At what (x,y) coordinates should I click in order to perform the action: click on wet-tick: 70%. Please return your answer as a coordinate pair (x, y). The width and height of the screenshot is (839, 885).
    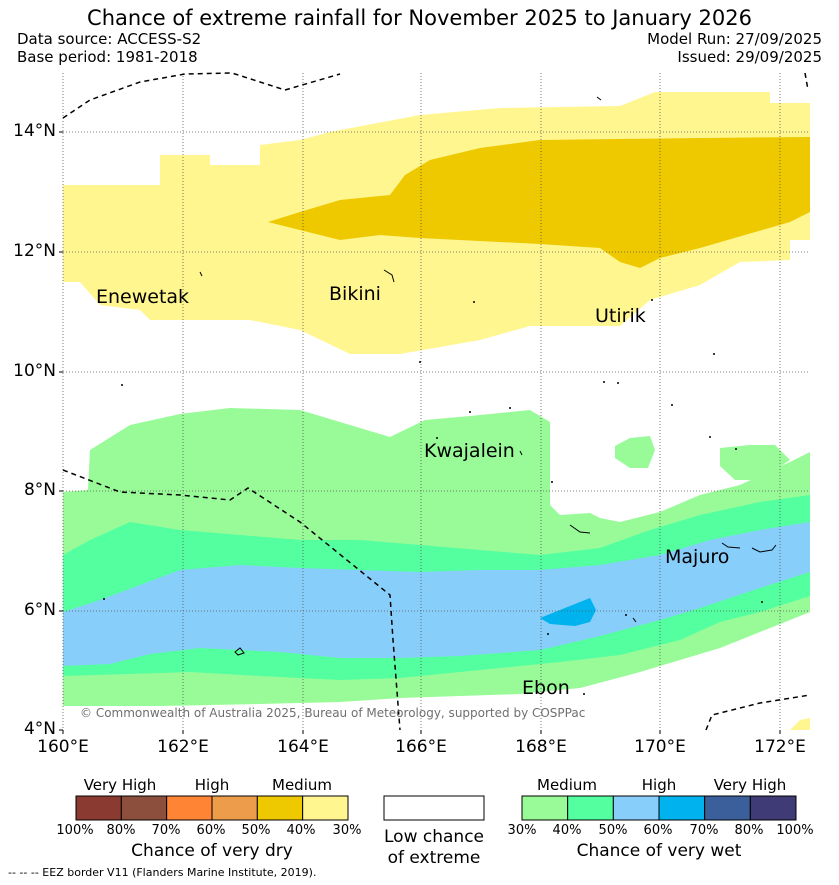
    Looking at the image, I should click on (704, 830).